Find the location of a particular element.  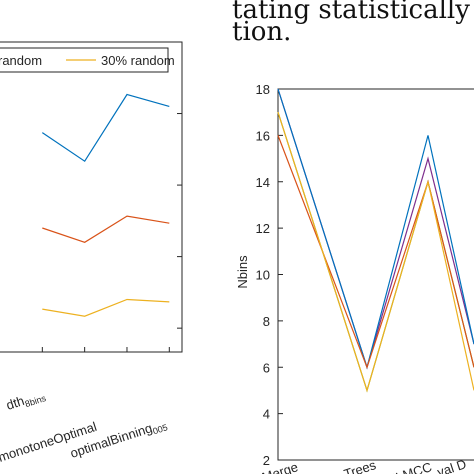

right-x-tick-label-3: ...val D is located at coordinates (446, 465).